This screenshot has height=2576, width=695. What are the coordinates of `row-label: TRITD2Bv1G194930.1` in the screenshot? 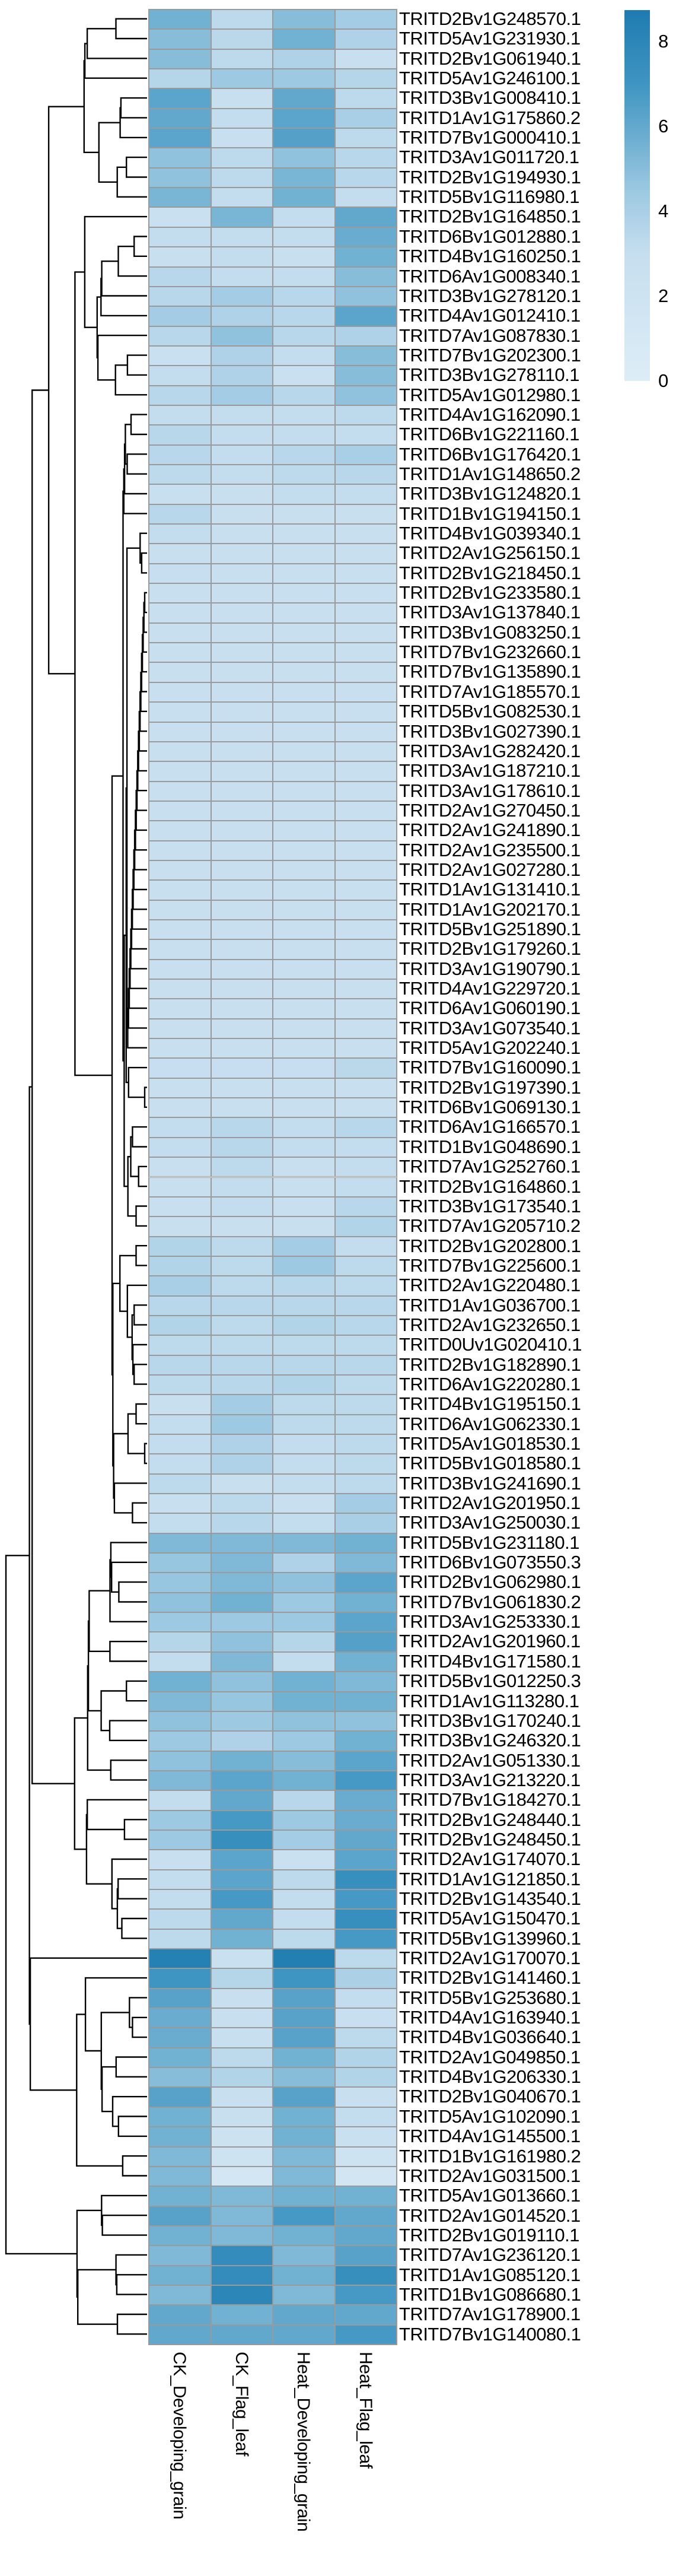 It's located at (490, 177).